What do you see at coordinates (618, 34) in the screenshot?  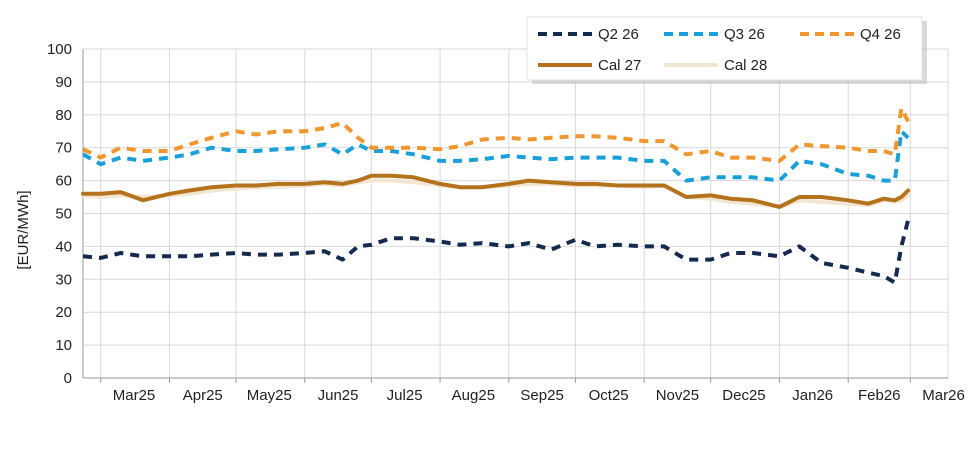 I see `legend-label: Q2 26` at bounding box center [618, 34].